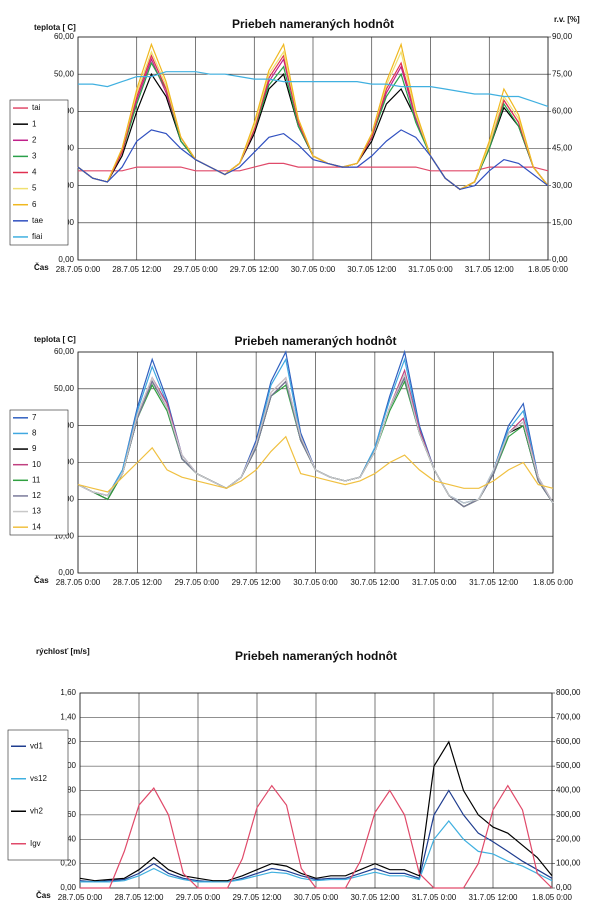 The image size is (599, 918). What do you see at coordinates (36, 511) in the screenshot?
I see `legend-label: 13` at bounding box center [36, 511].